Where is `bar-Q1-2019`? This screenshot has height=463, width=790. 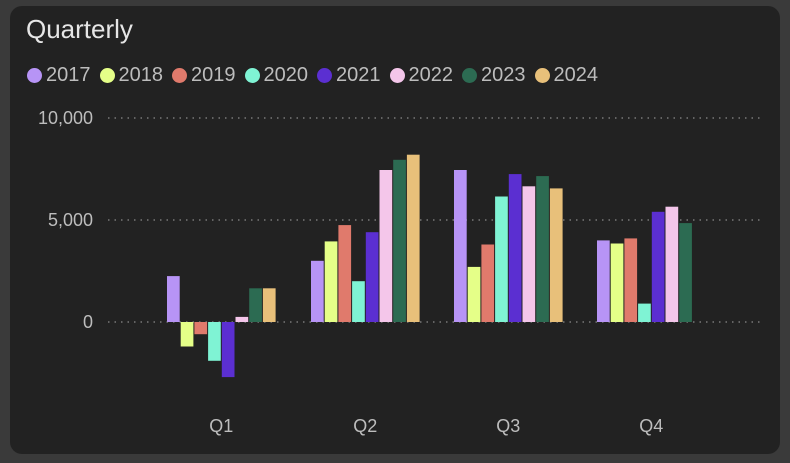 bar-Q1-2019 is located at coordinates (201, 328).